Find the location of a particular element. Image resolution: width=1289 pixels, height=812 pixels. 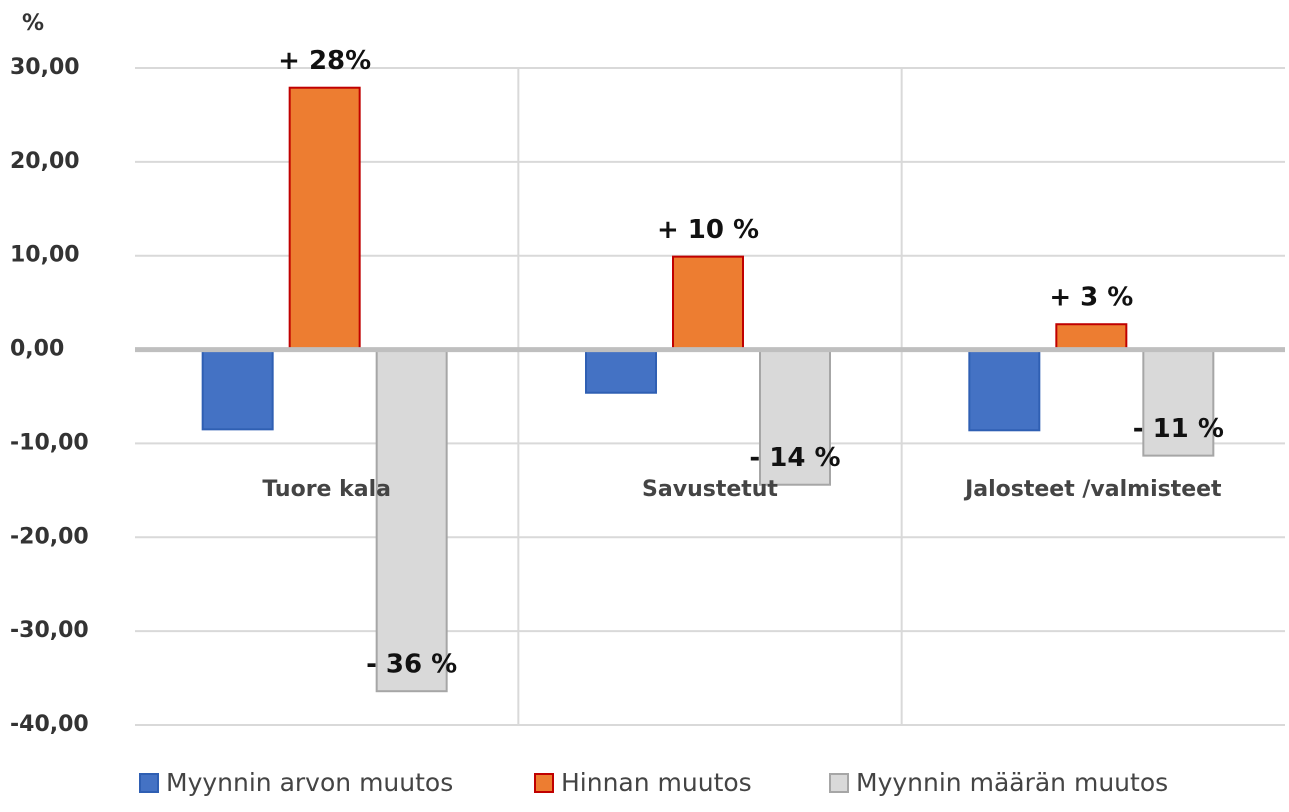

y-tick-label: 30,00 is located at coordinates (45, 67).